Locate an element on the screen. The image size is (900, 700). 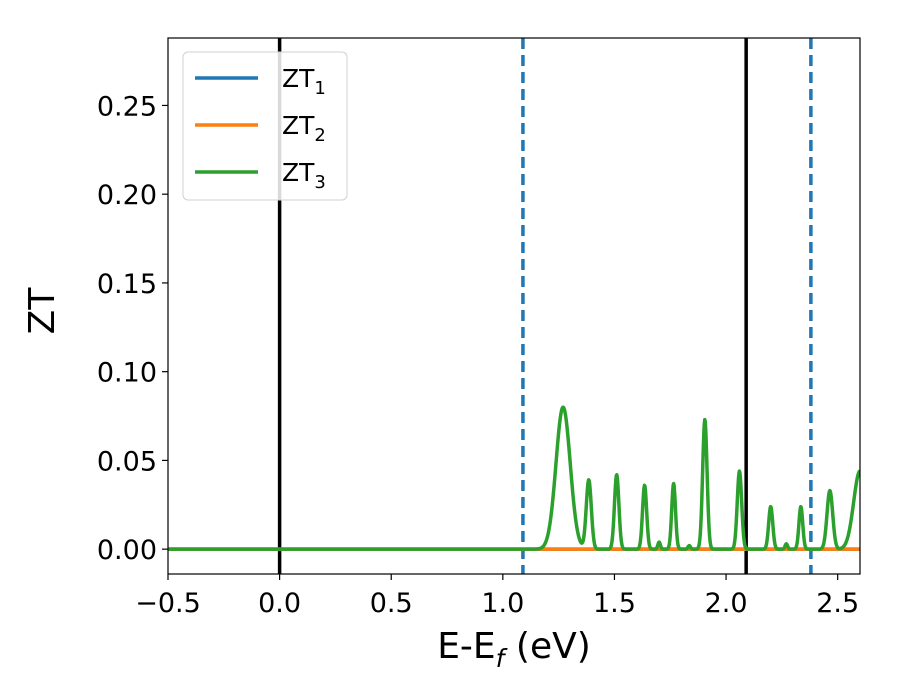
legend-label-1: ZT1 is located at coordinates (304, 81).